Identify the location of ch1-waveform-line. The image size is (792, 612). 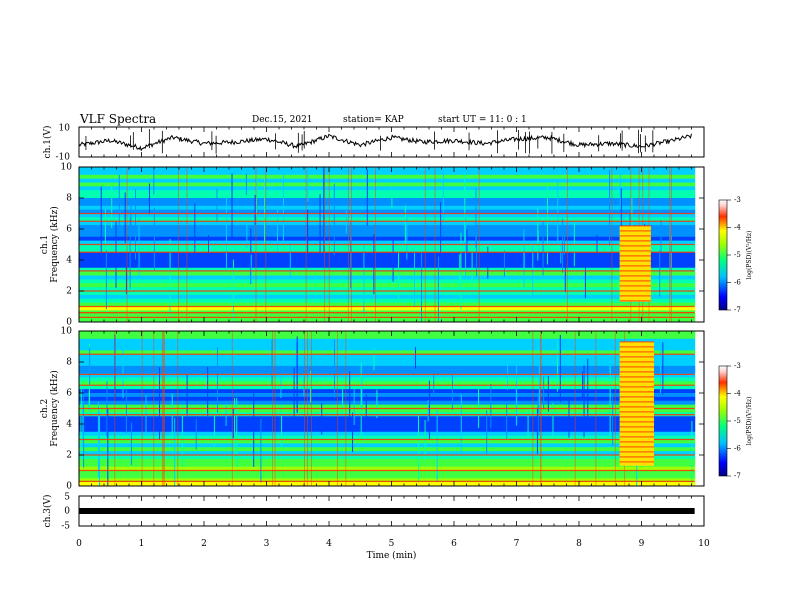
(385, 142).